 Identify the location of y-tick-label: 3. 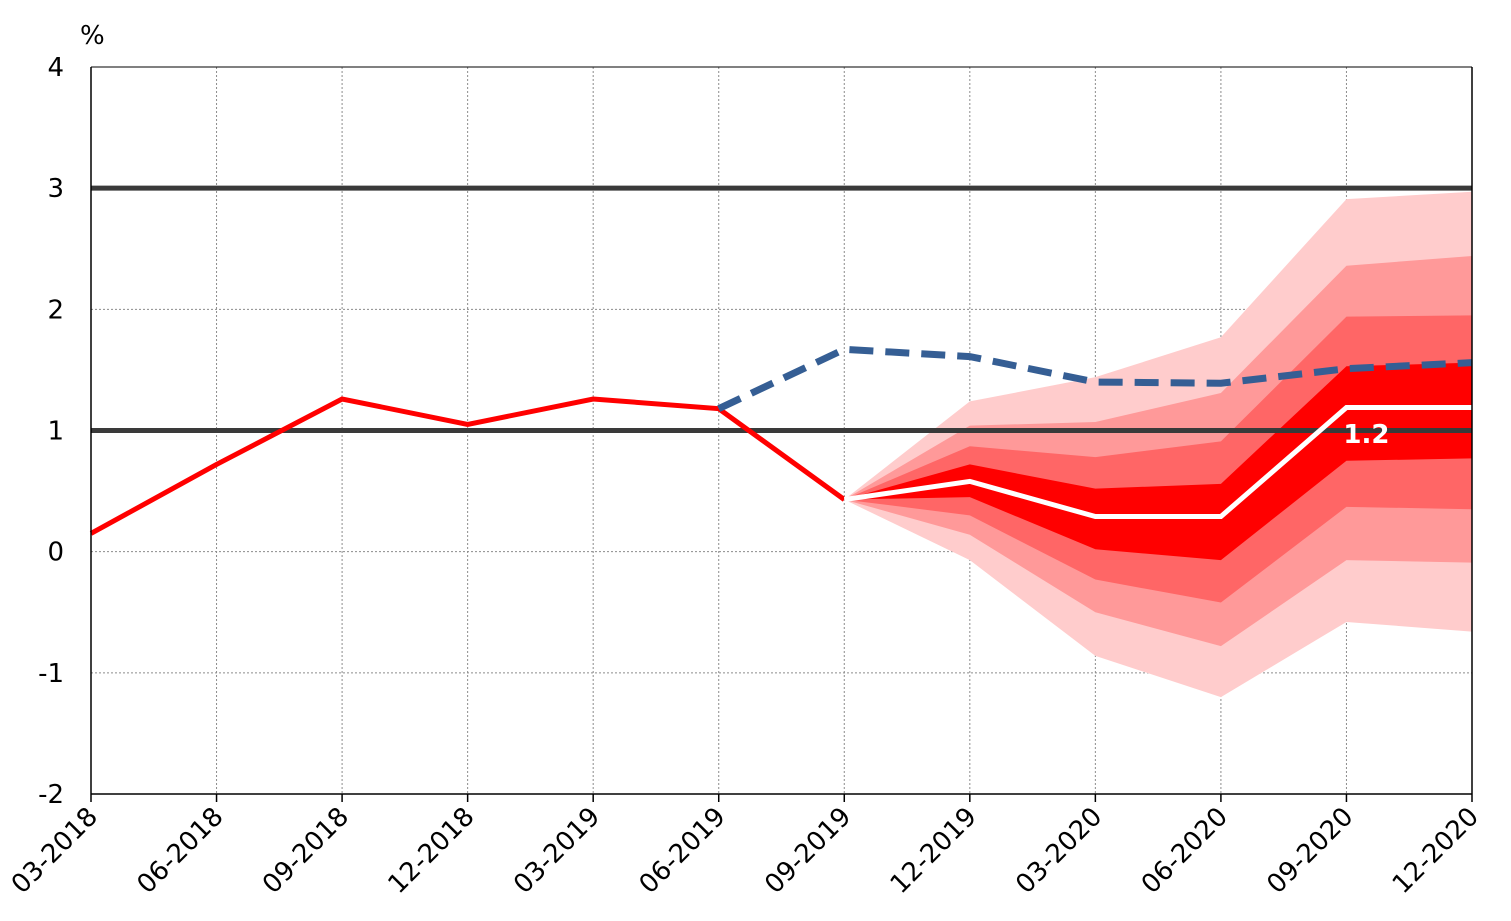
(55, 189).